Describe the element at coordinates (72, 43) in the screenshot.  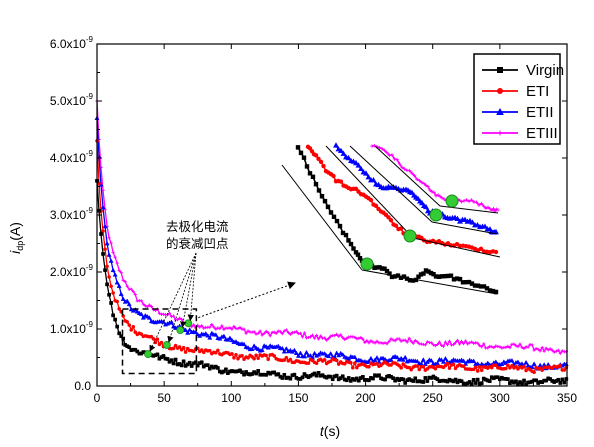
I see `y-tick-label: 6.0x10⁻⁹` at that location.